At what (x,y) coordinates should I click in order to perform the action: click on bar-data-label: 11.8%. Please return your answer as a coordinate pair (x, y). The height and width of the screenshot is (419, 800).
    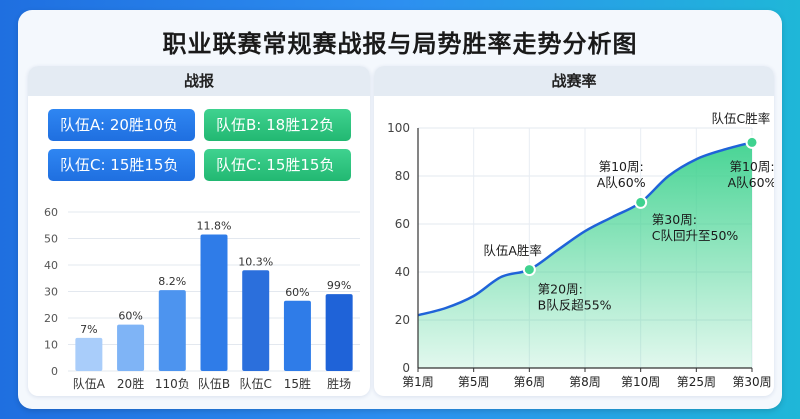
    Looking at the image, I should click on (214, 226).